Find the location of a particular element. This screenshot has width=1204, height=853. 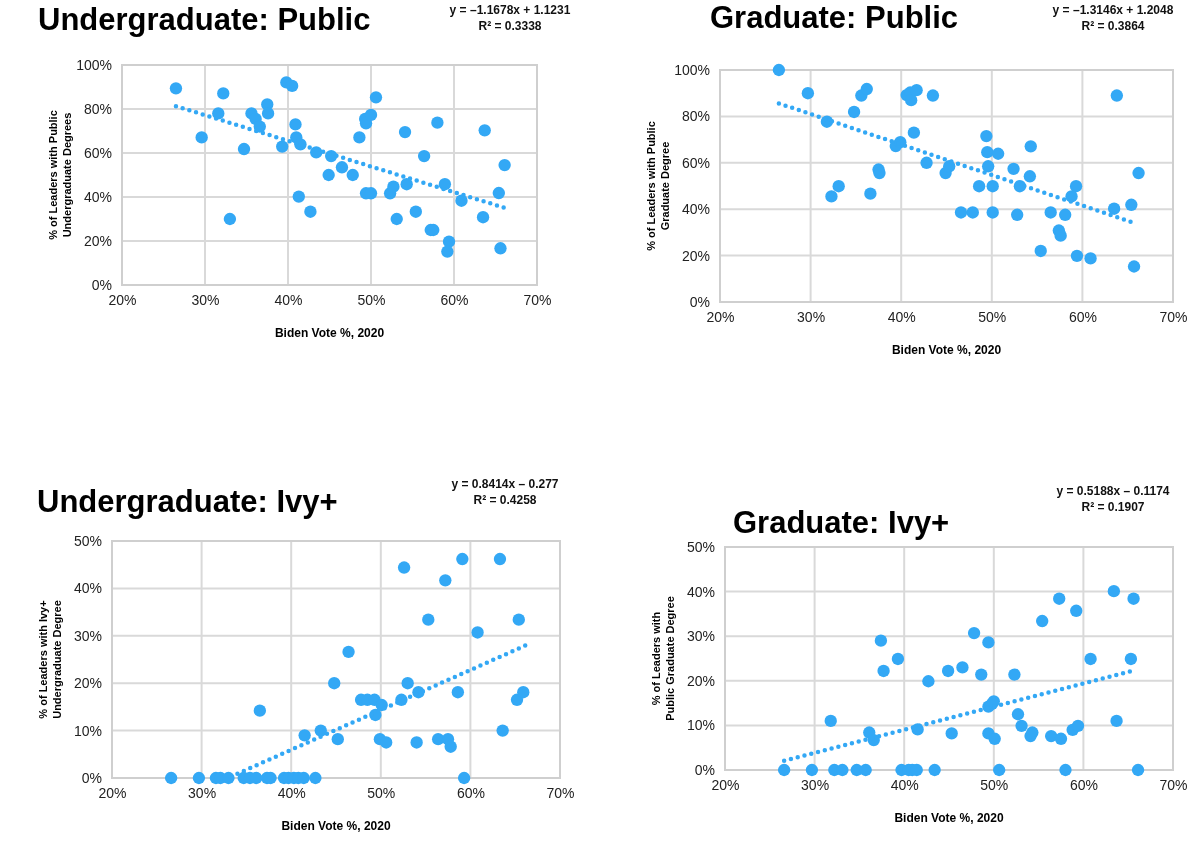

chart-title: Undergraduate: Public is located at coordinates (204, 19).